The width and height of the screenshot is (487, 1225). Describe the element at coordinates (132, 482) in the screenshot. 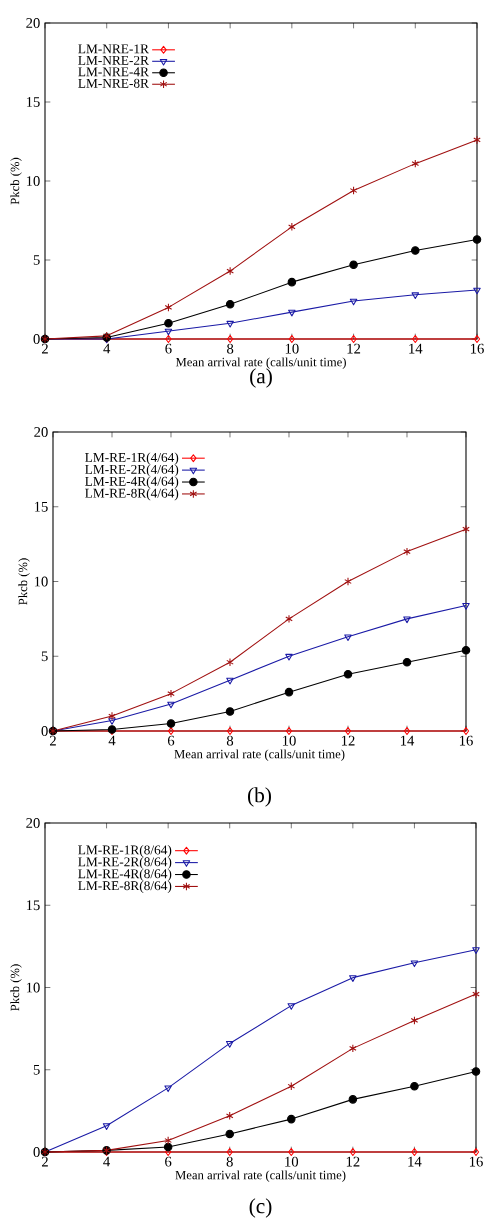

I see `legend-label: LM-RE-4R(4/64)` at that location.